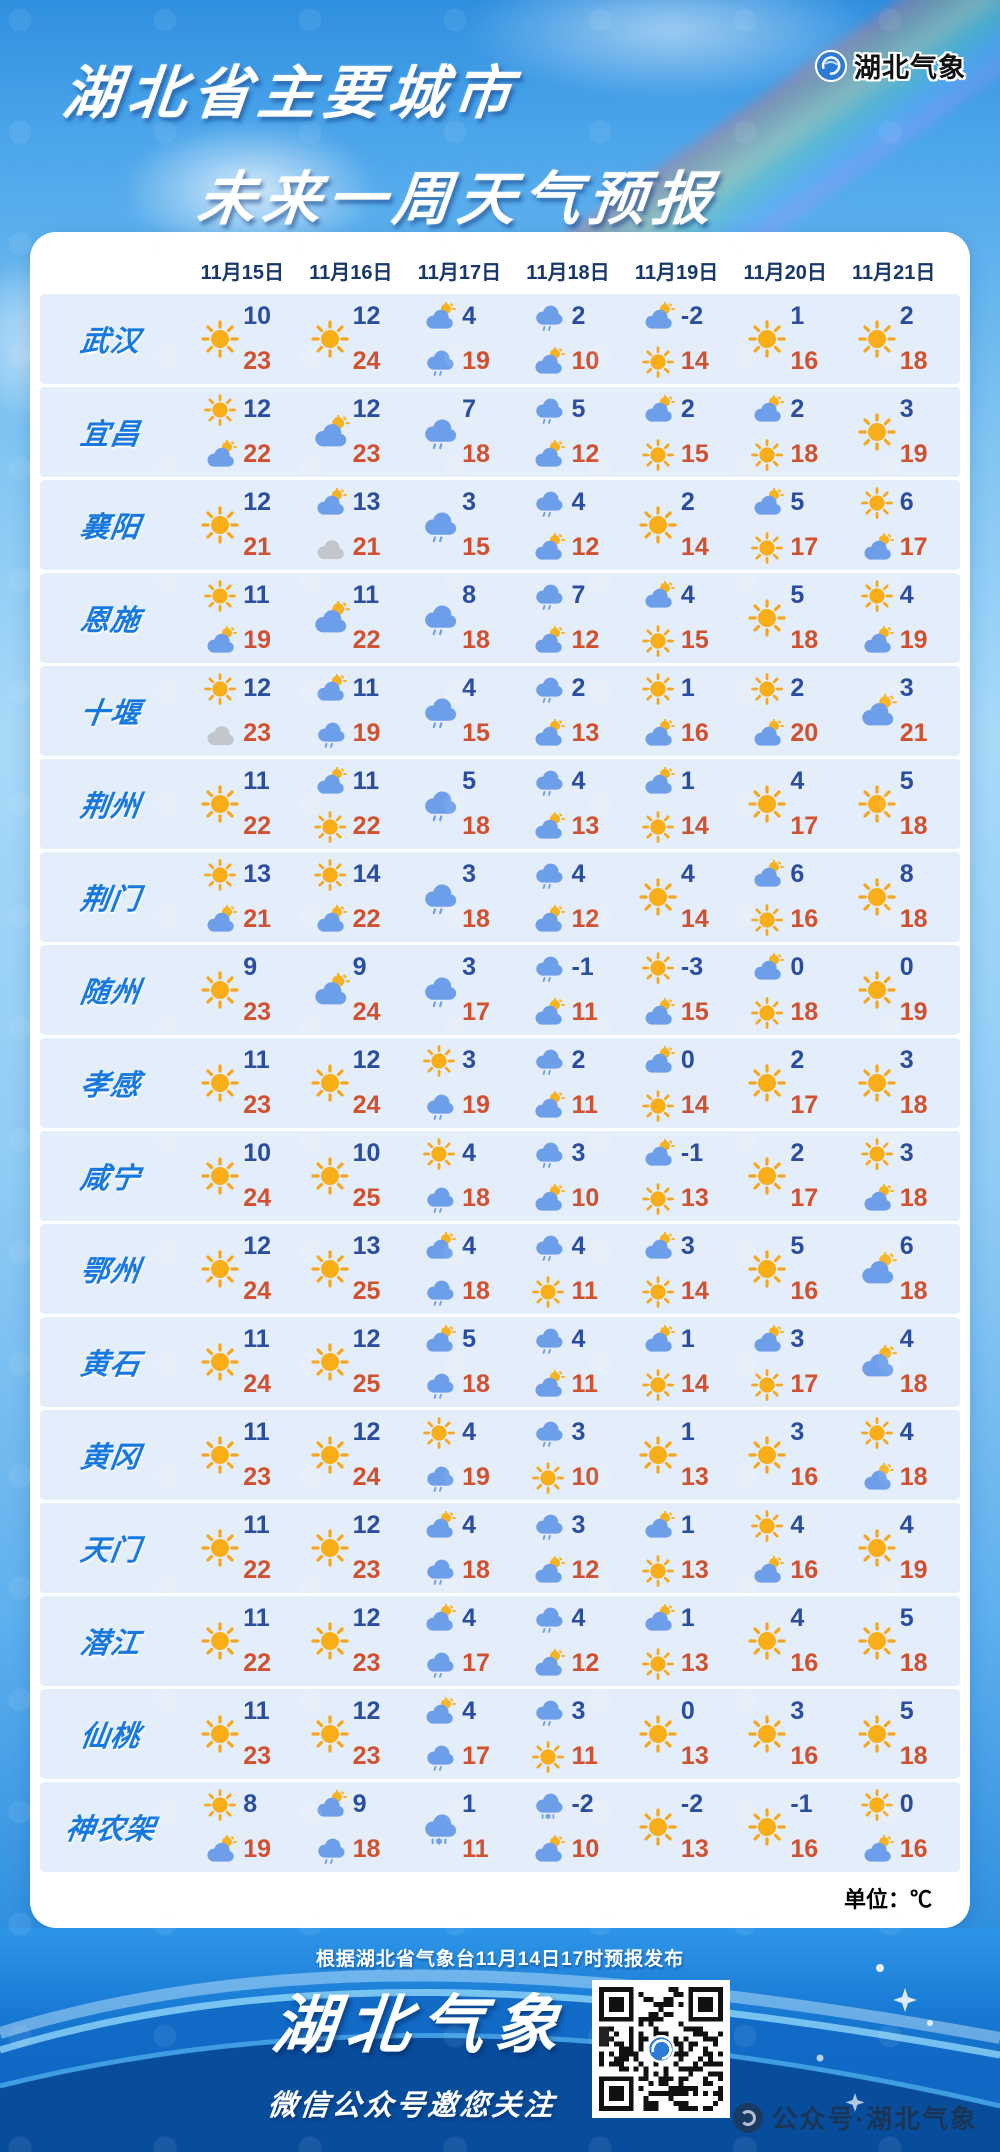 Image resolution: width=1000 pixels, height=2152 pixels. I want to click on forecast-cell: 4 18, so click(893, 1362).